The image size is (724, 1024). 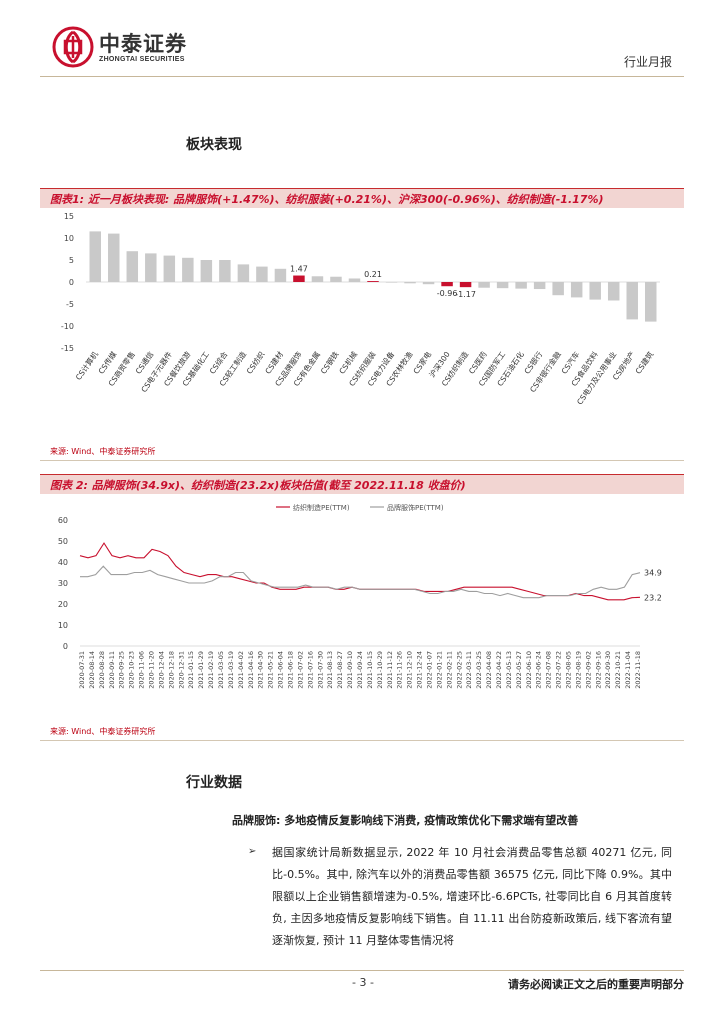 I want to click on y-tick-label: 60, so click(x=63, y=520).